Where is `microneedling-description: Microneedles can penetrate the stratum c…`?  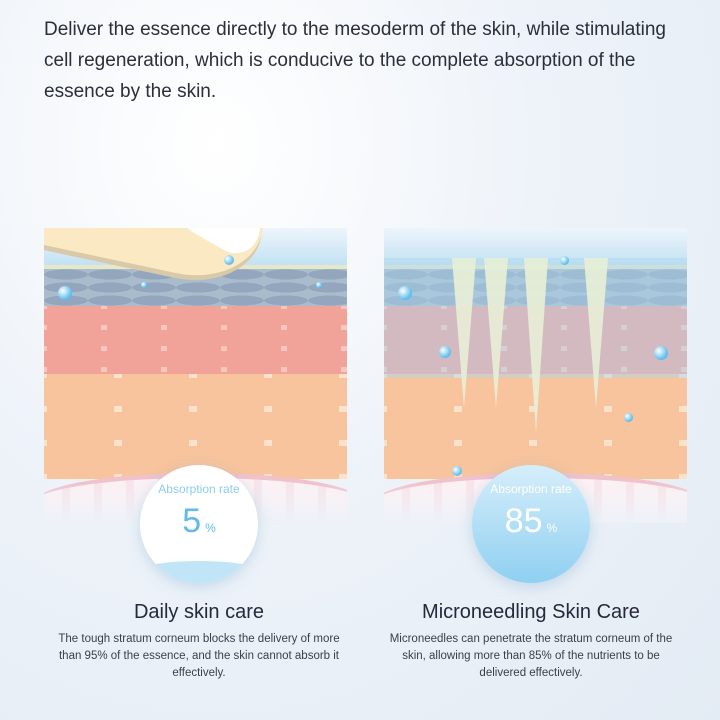
microneedling-description: Microneedles can penetrate the stratum c… is located at coordinates (531, 656).